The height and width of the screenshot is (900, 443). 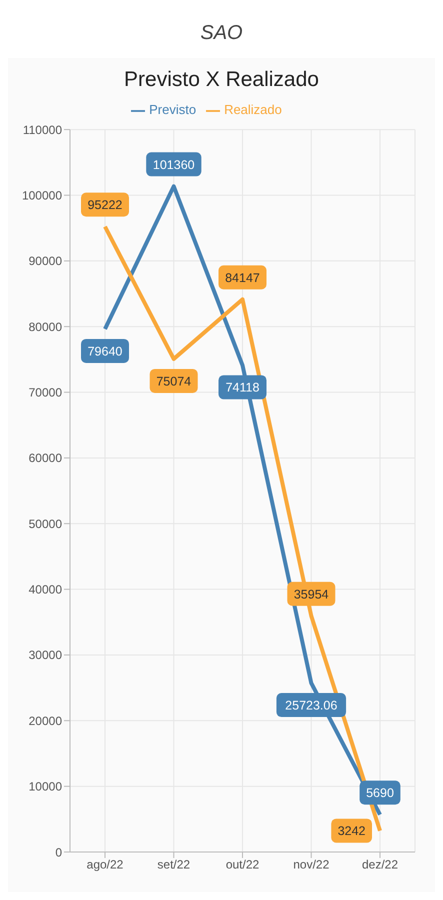 I want to click on y-tick-label: 60000, so click(x=45, y=458).